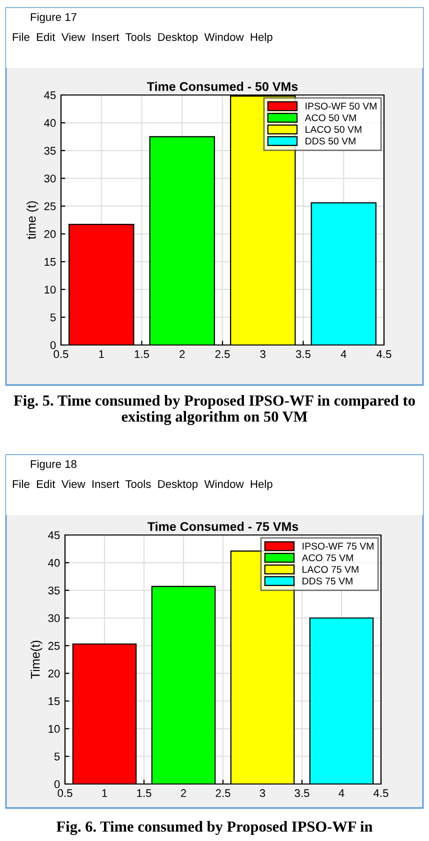  What do you see at coordinates (330, 118) in the screenshot?
I see `legend-label: ACO 50 VM` at bounding box center [330, 118].